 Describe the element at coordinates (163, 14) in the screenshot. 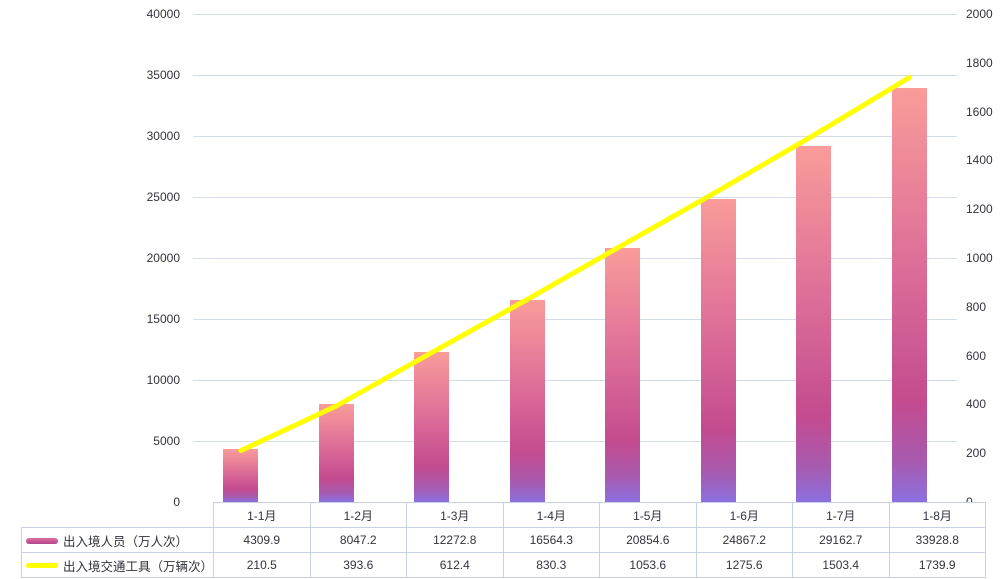

I see `left-axis-tick: 40000` at that location.